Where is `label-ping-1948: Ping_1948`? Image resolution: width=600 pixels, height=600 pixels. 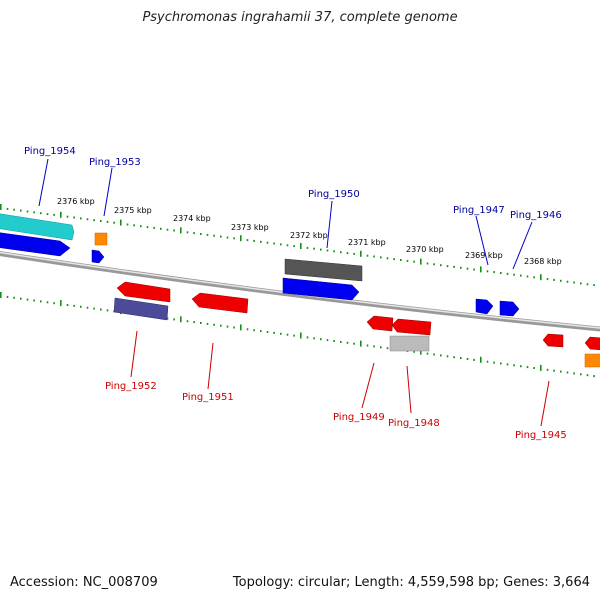
label-ping-1948: Ping_1948 is located at coordinates (414, 423).